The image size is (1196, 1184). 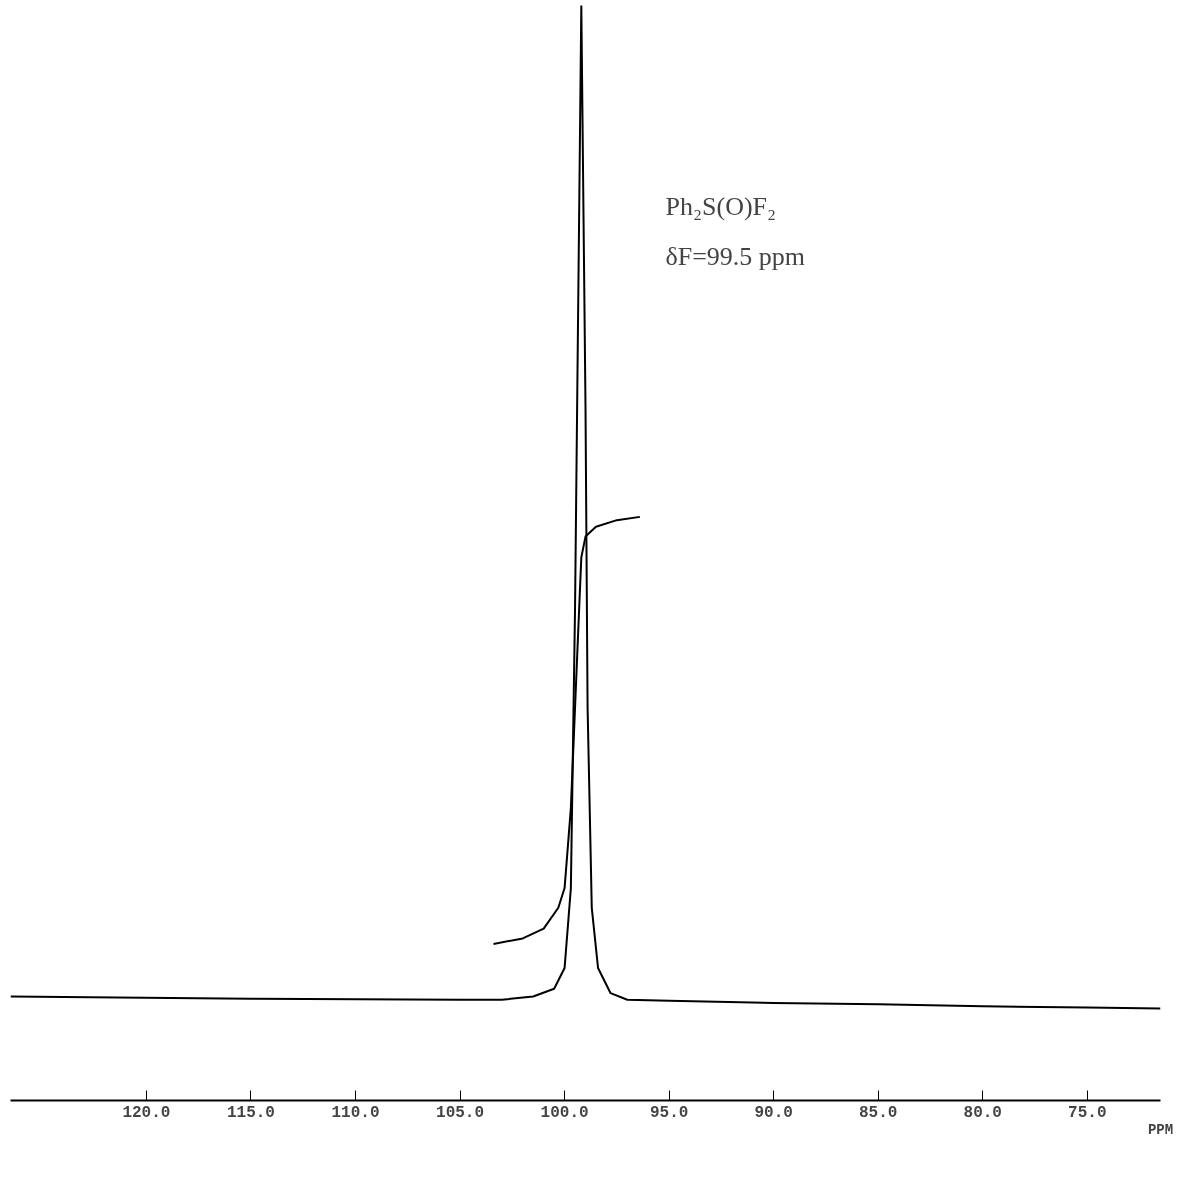 What do you see at coordinates (878, 1112) in the screenshot?
I see `x-tick-label: 85.0` at bounding box center [878, 1112].